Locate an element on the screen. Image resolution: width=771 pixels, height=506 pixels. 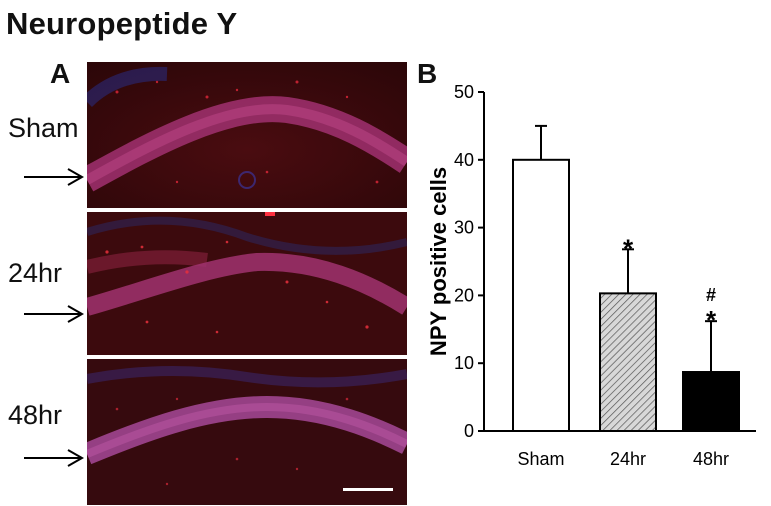
row-label-sham: Sham is located at coordinates (43, 128).